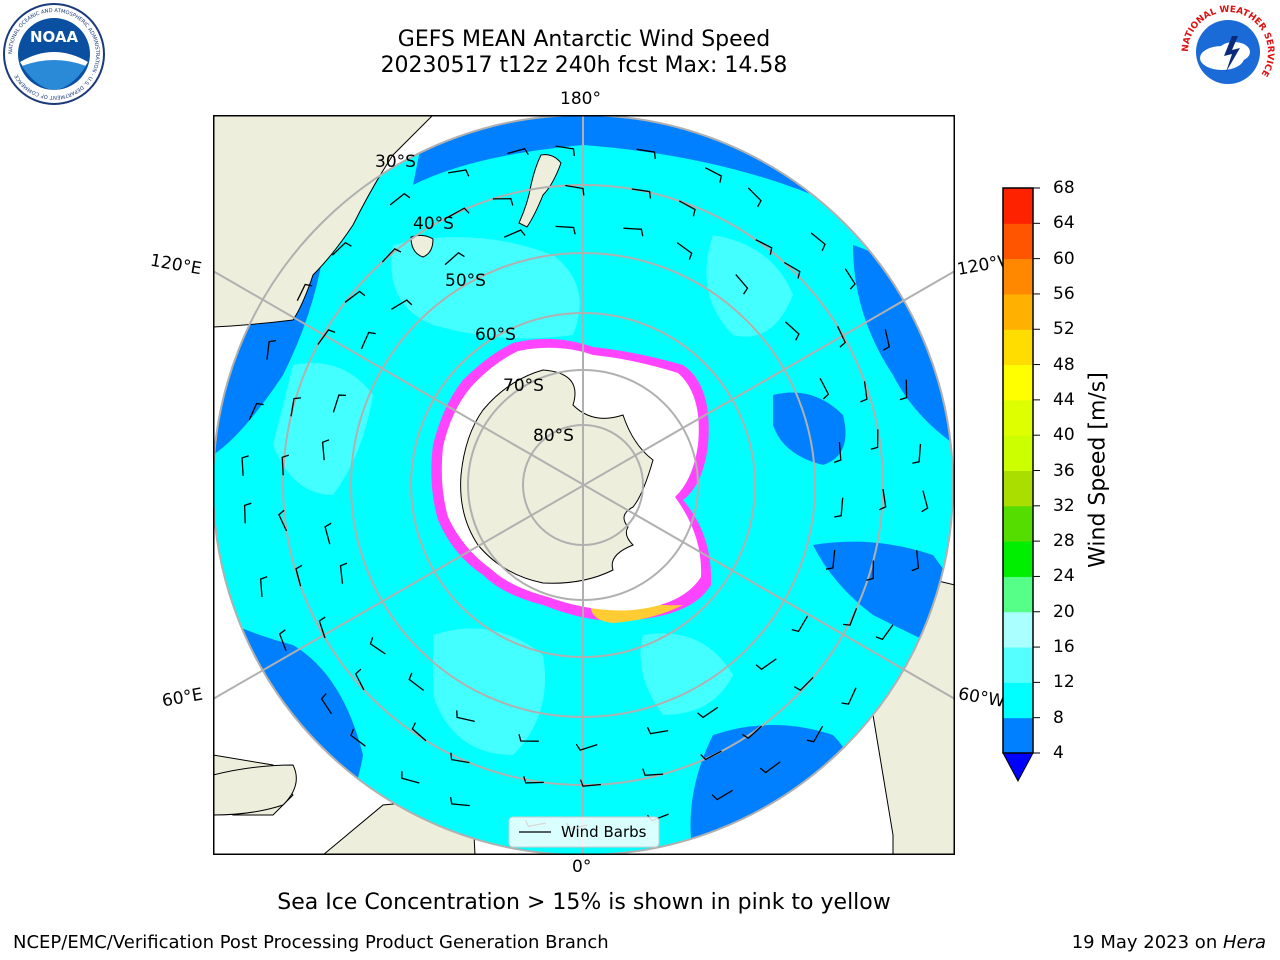 This screenshot has width=1280, height=960. I want to click on lat-label-80s: 80°S, so click(553, 436).